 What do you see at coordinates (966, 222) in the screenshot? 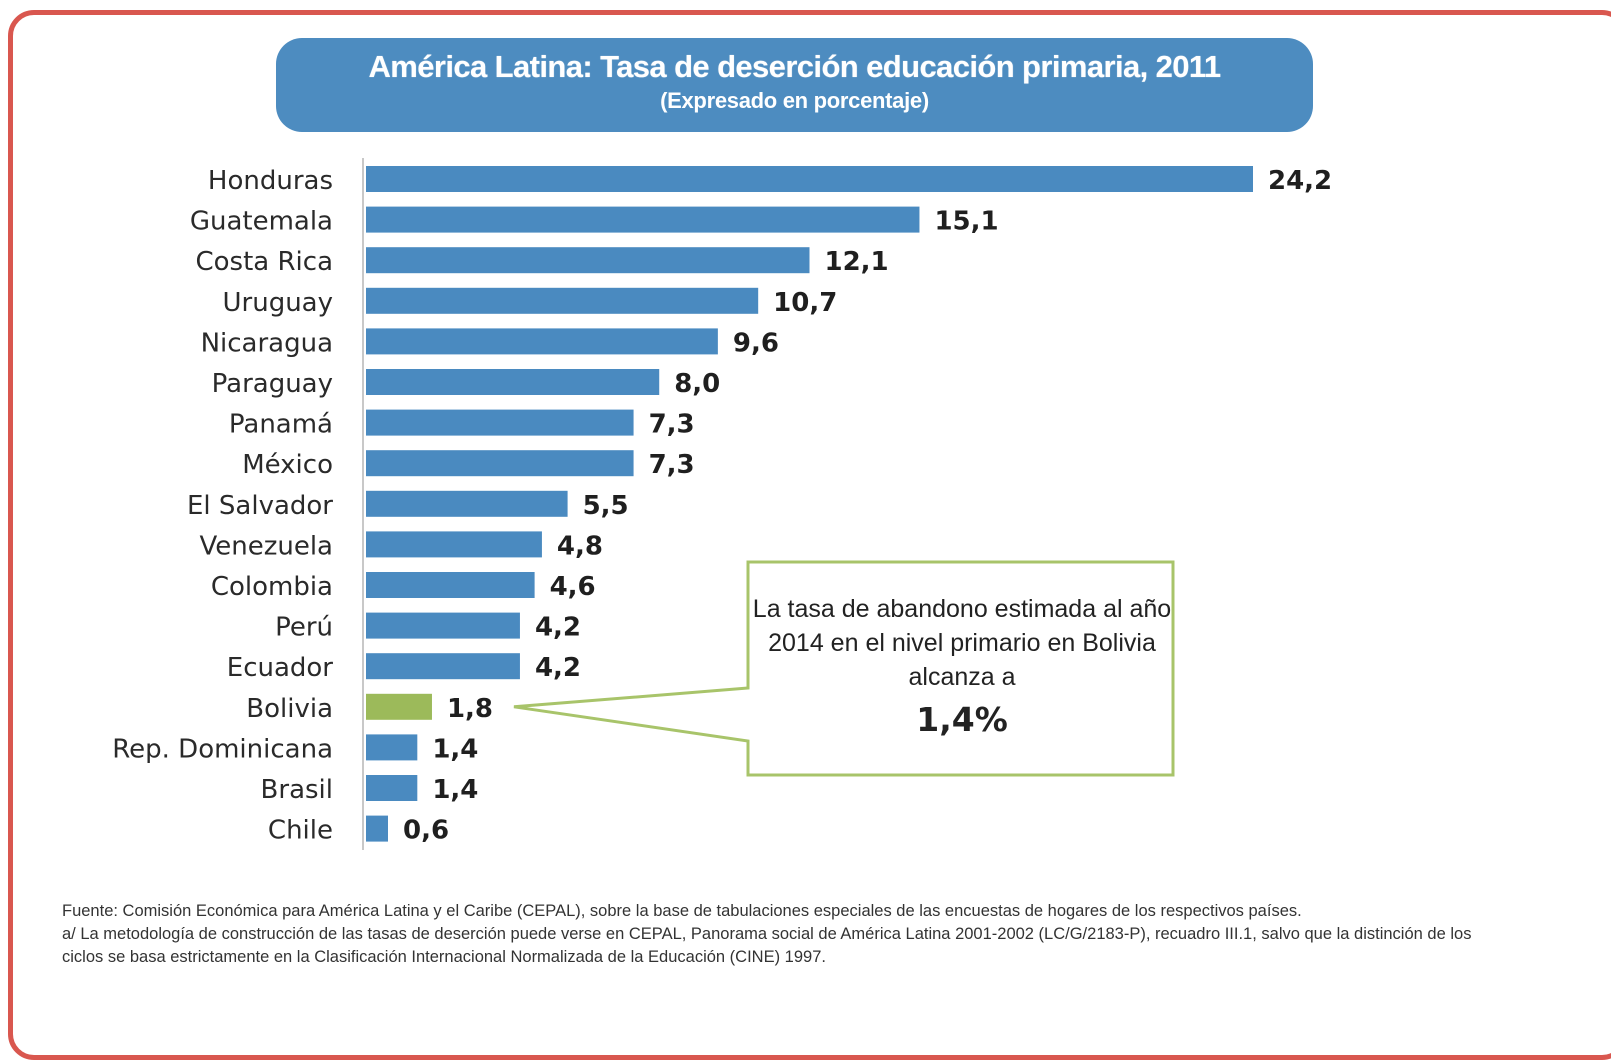
I see `value-label-guatemala: 15,1` at bounding box center [966, 222].